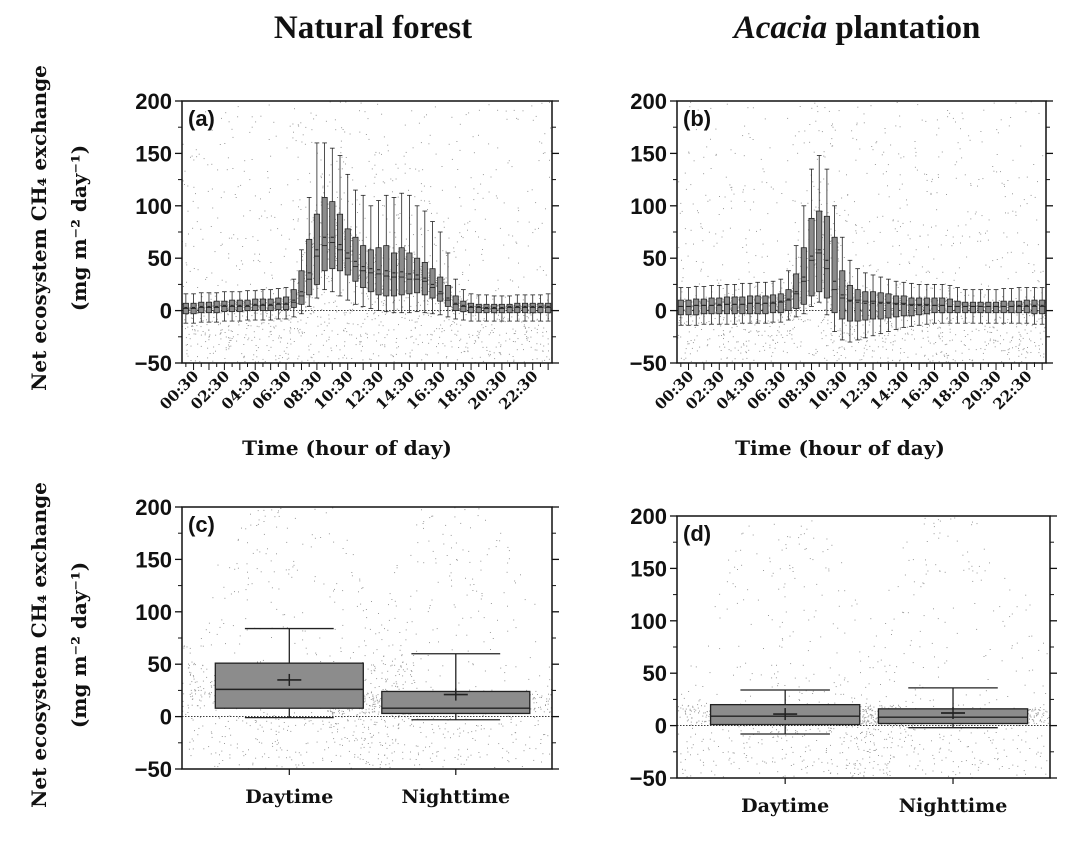 Image resolution: width=1080 pixels, height=841 pixels. What do you see at coordinates (347, 237) in the screenshot?
I see `box-10:30` at bounding box center [347, 237].